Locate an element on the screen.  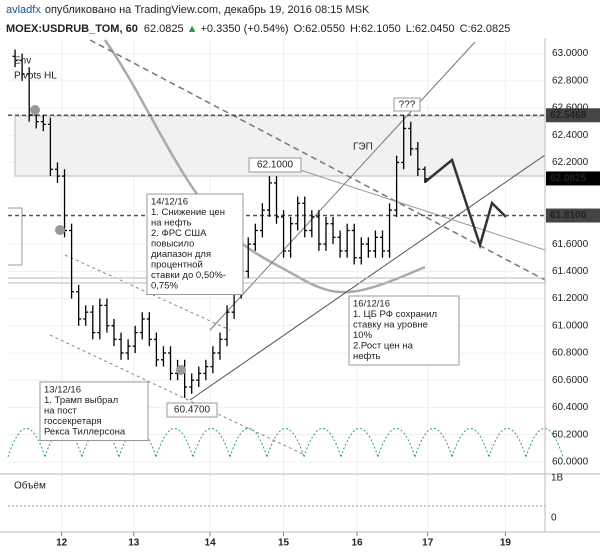
note-line: 14/12/16 is located at coordinates (169, 202).